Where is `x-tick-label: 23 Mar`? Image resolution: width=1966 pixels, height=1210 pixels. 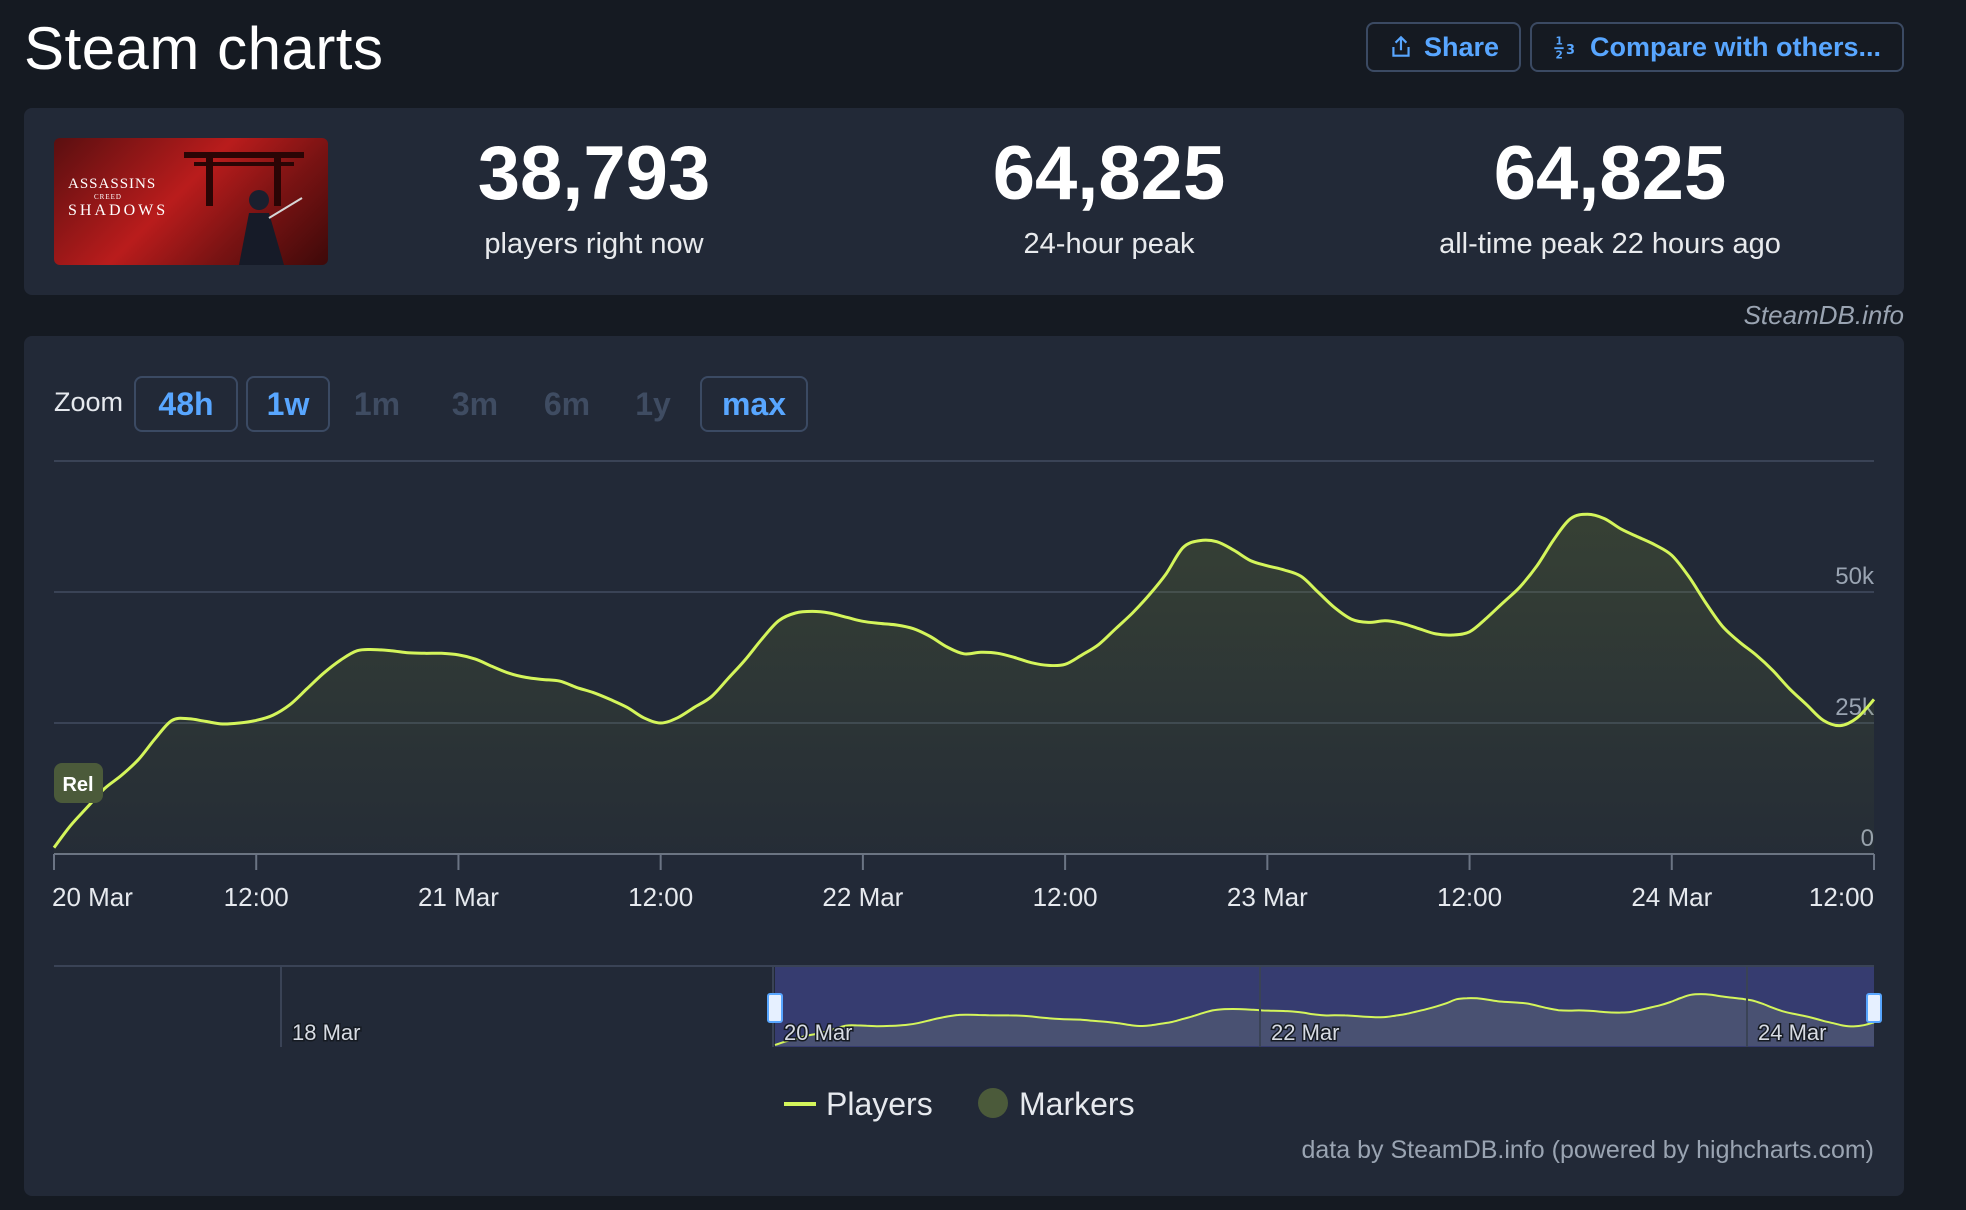
x-tick-label: 23 Mar is located at coordinates (1267, 897).